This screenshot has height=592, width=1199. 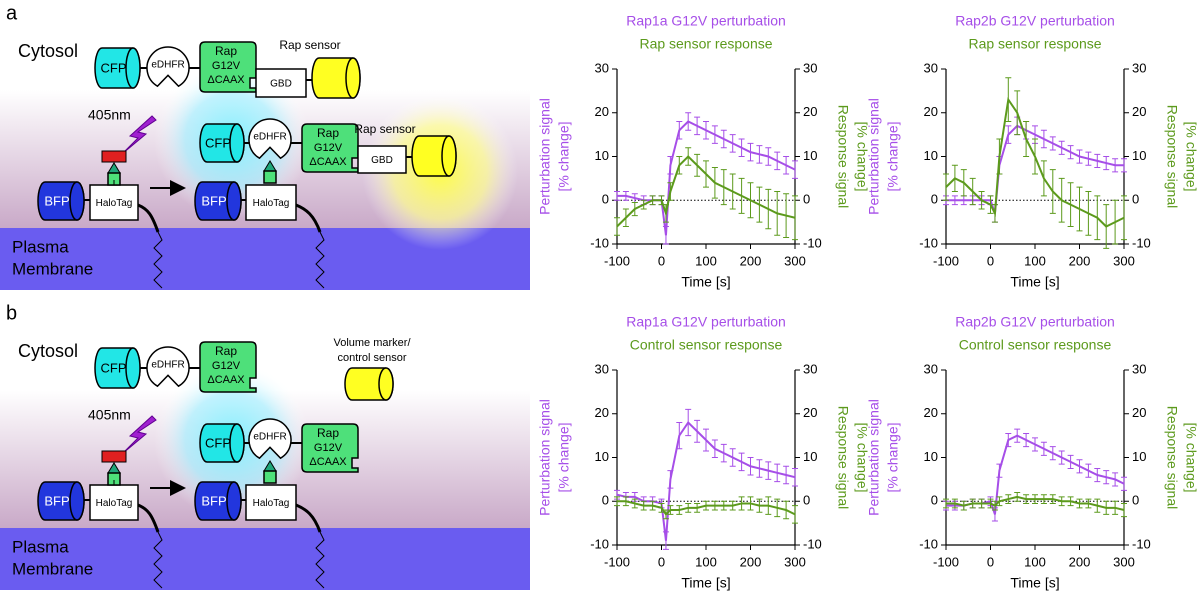 I want to click on membrane-bg, so click(x=265, y=559).